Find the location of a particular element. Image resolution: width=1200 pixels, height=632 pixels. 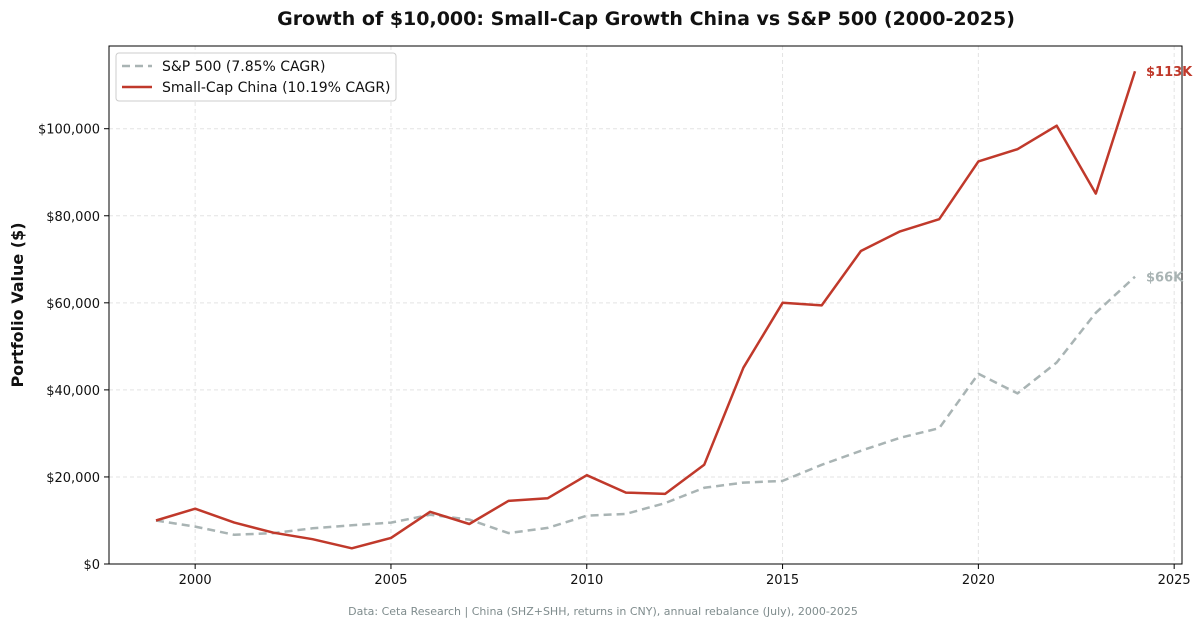

x-tick-label: 2015 is located at coordinates (782, 580).